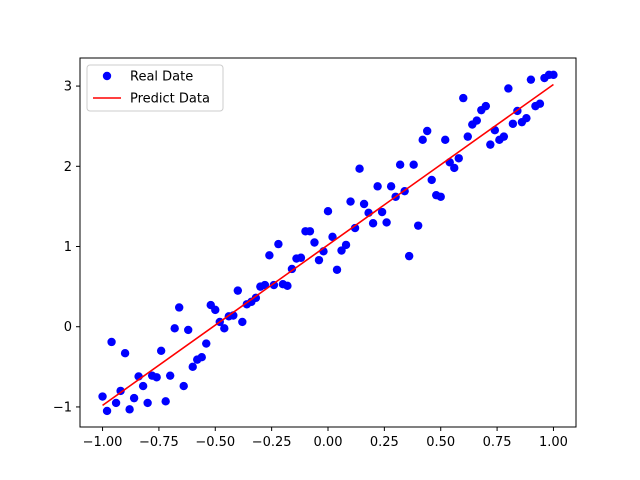 The height and width of the screenshot is (480, 640). What do you see at coordinates (497, 442) in the screenshot?
I see `x-tick-label: 0.75` at bounding box center [497, 442].